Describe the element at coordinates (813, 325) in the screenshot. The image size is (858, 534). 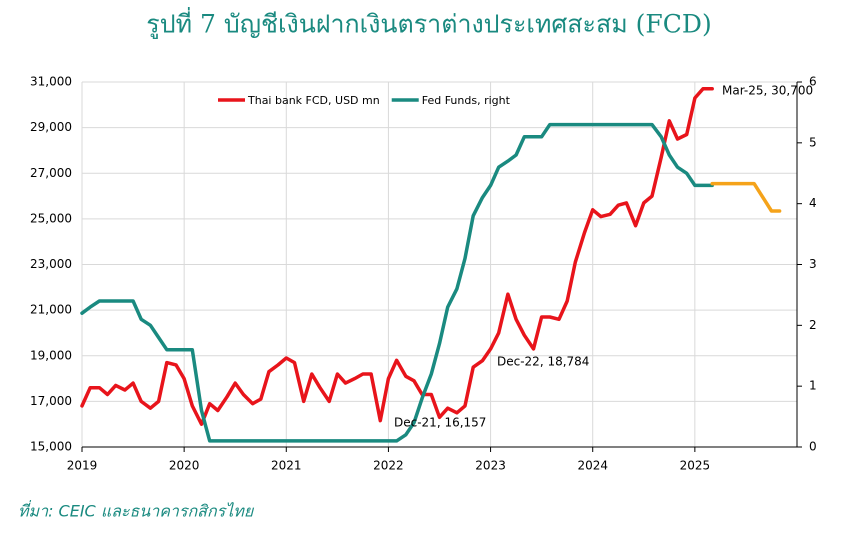
I see `y2-tick-label: 2` at that location.